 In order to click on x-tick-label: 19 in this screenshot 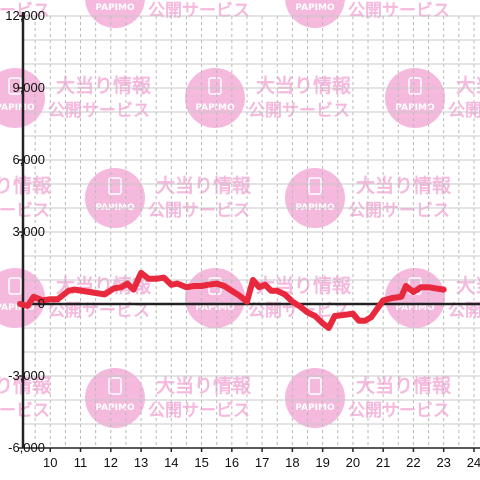, I will do `click(322, 462)`.